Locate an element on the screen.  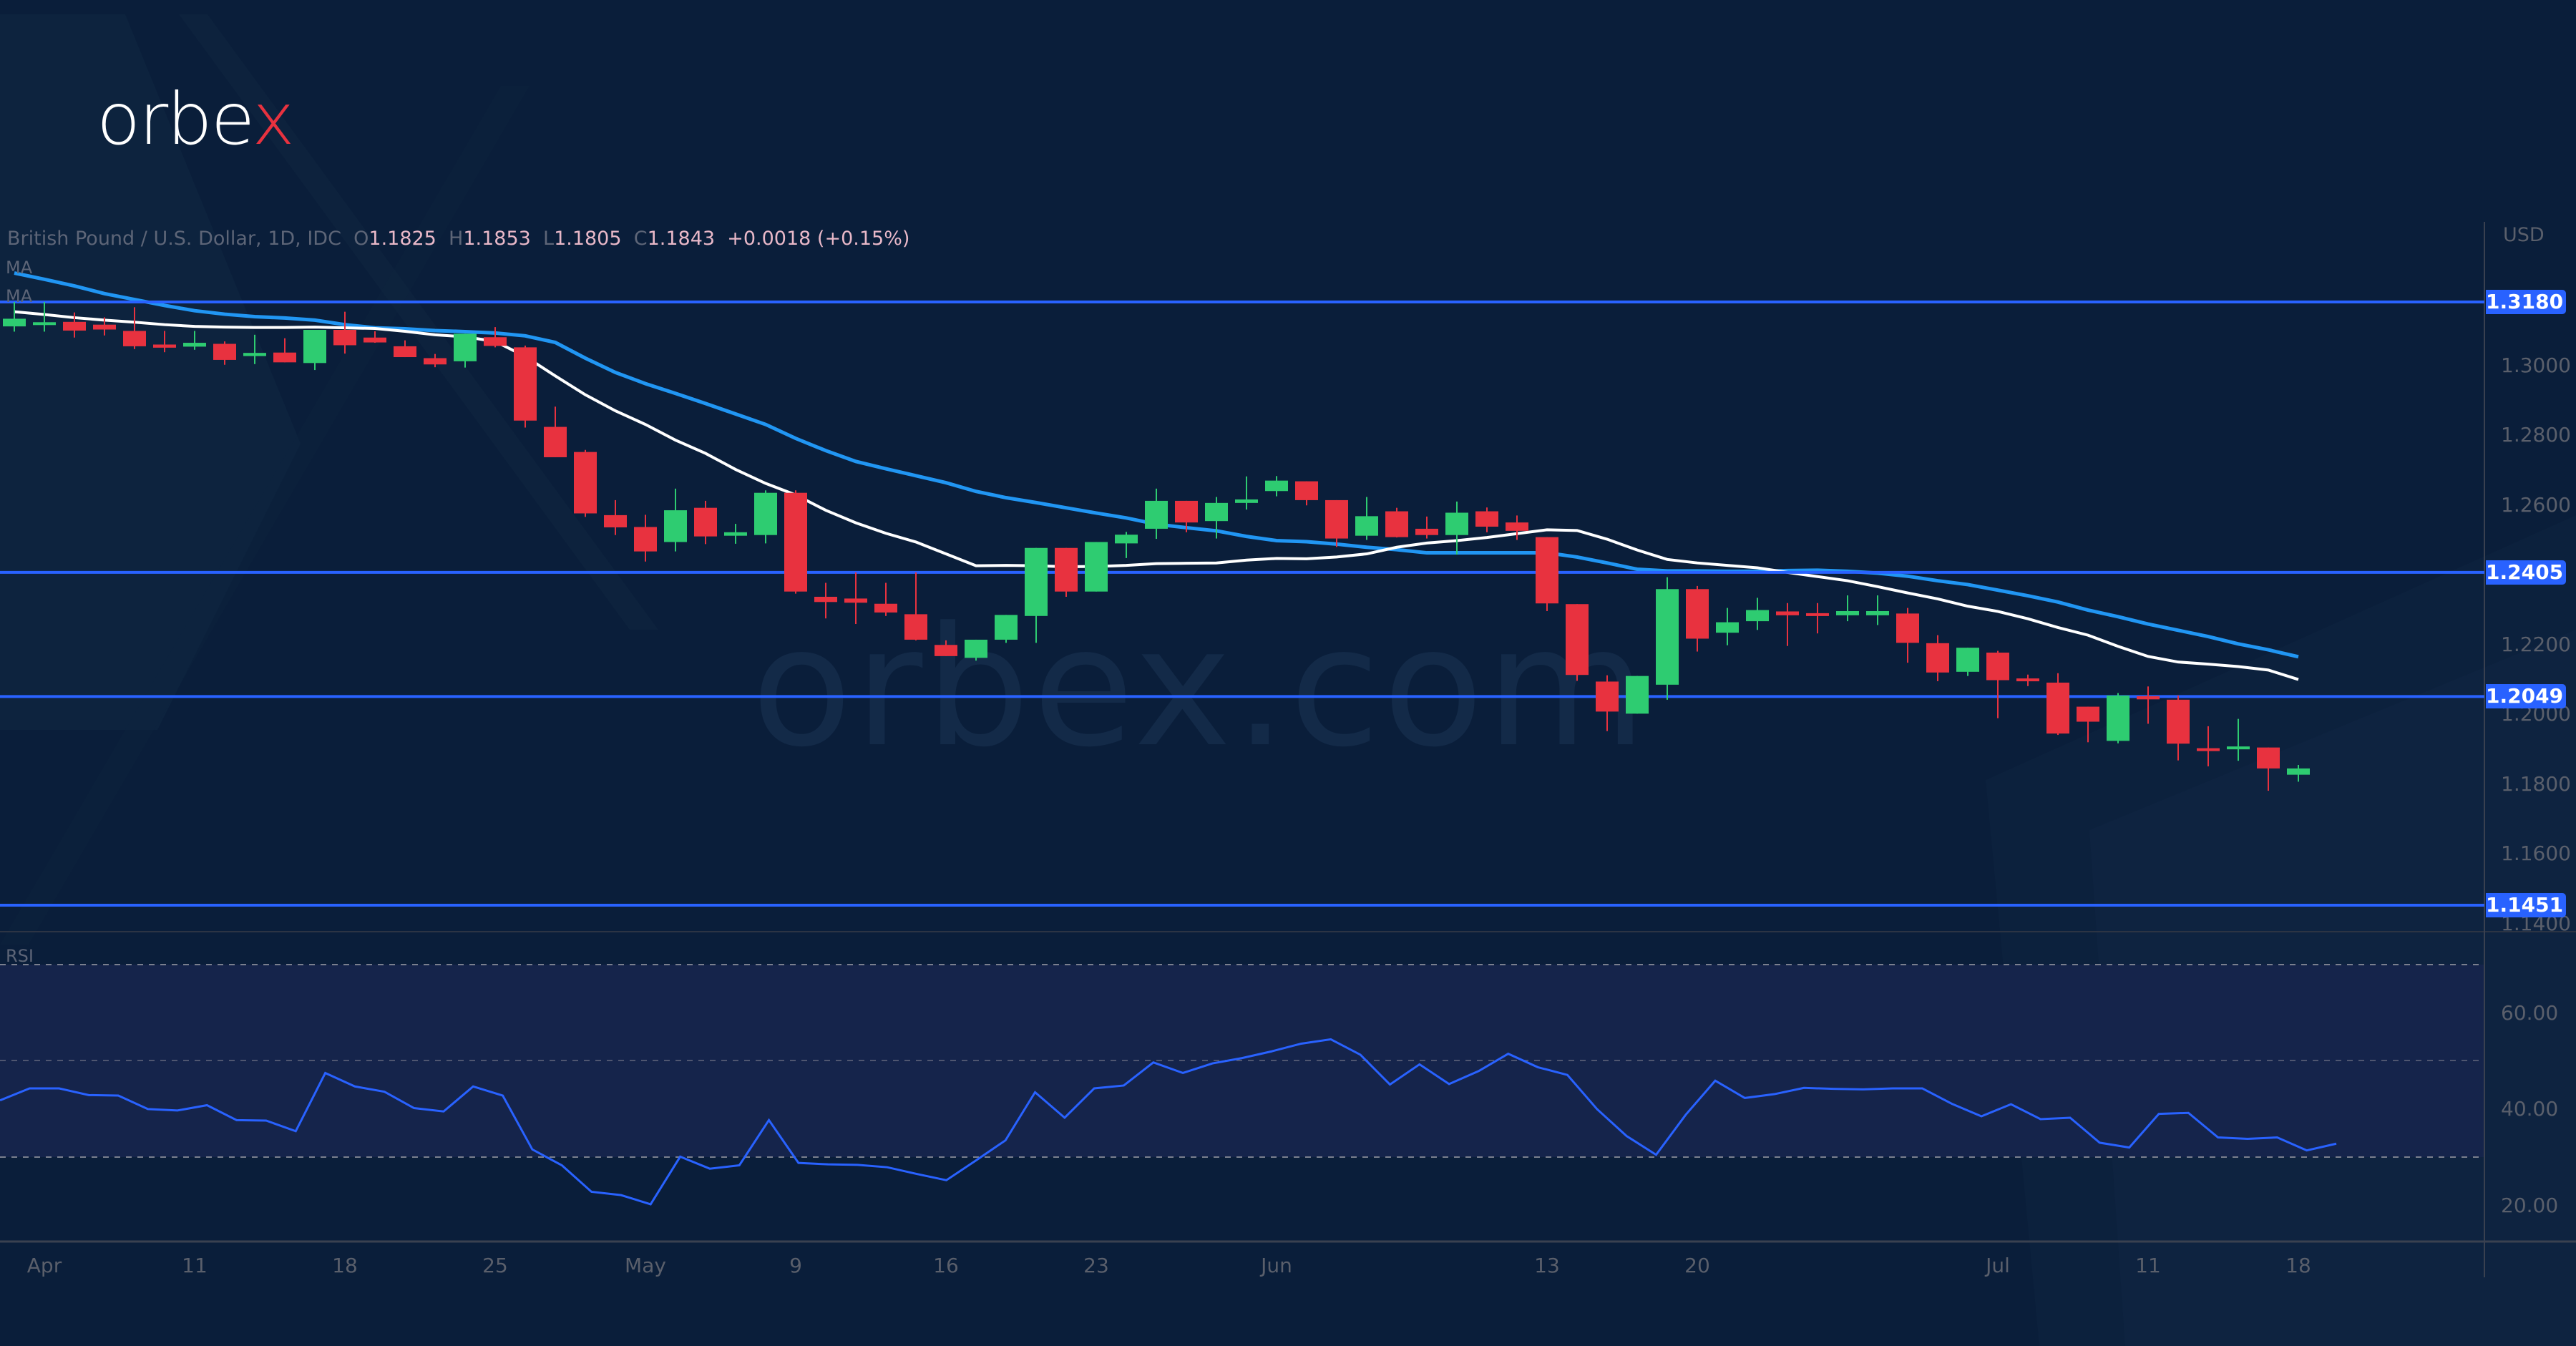
rsi-tick: 20.00 is located at coordinates (2530, 1205).